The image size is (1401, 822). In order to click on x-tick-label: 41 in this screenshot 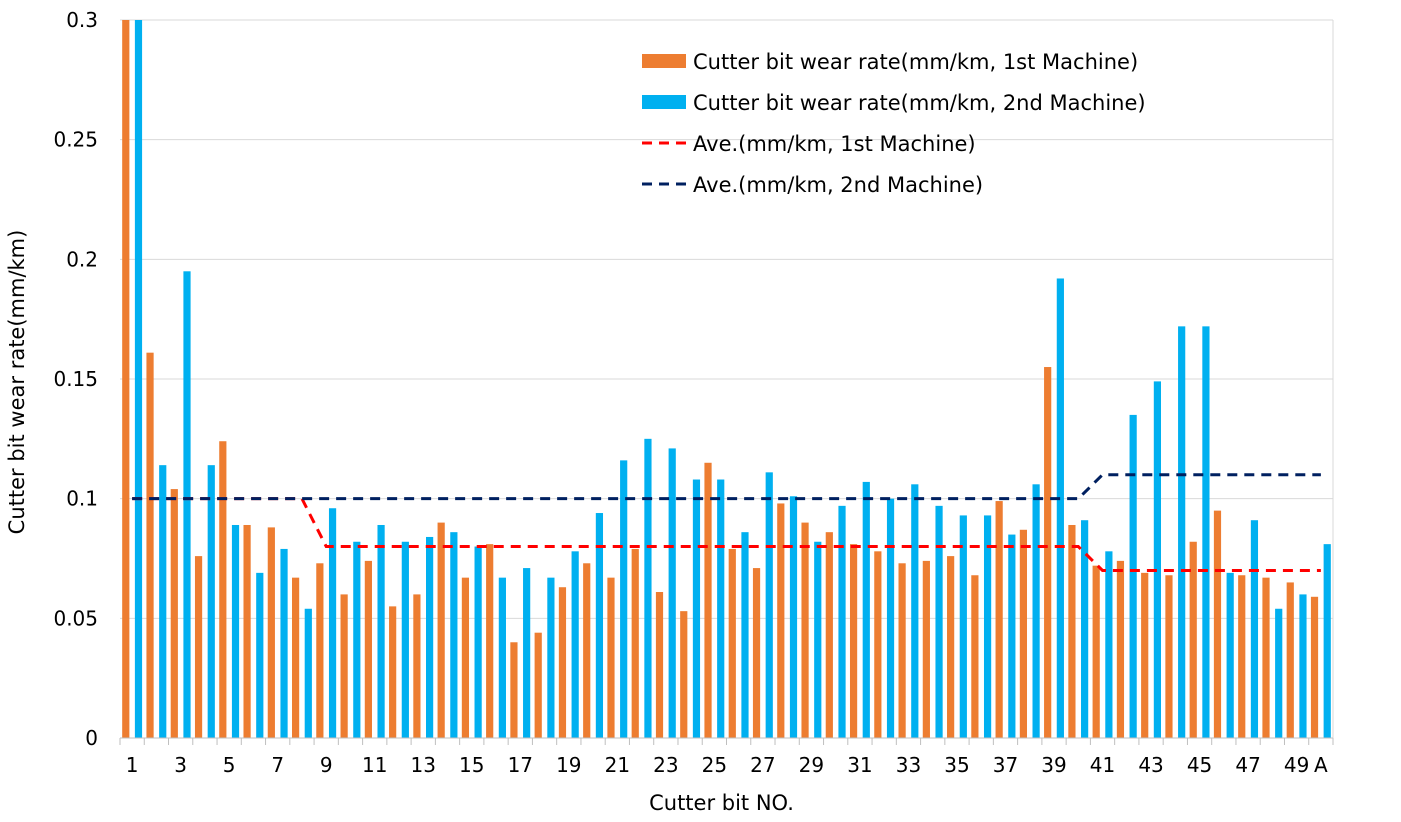, I will do `click(1102, 765)`.